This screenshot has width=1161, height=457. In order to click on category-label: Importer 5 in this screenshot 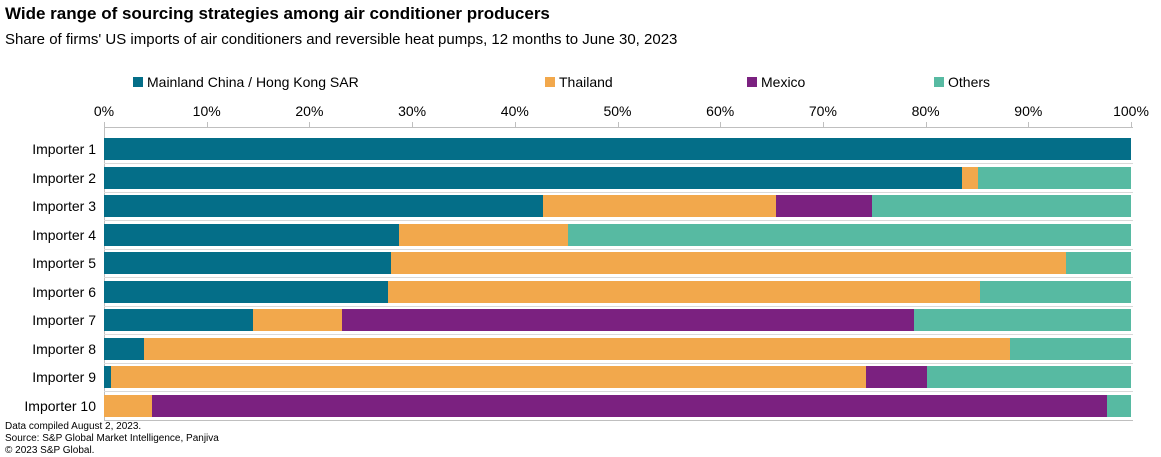, I will do `click(64, 263)`.